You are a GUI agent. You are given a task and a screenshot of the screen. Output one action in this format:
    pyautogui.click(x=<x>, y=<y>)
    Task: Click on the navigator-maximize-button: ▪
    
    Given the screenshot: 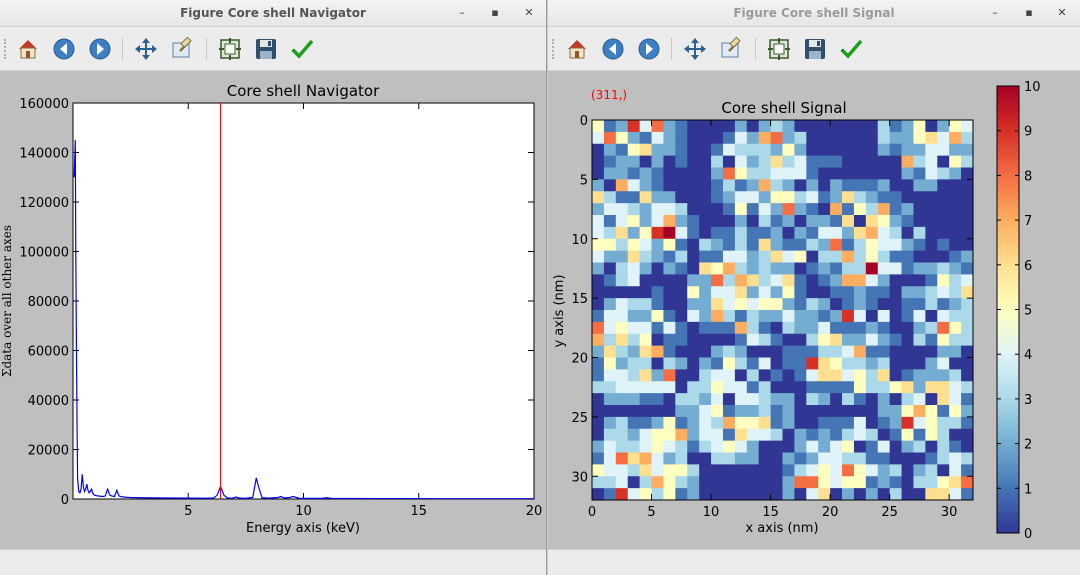 What is the action you would take?
    pyautogui.click(x=495, y=12)
    